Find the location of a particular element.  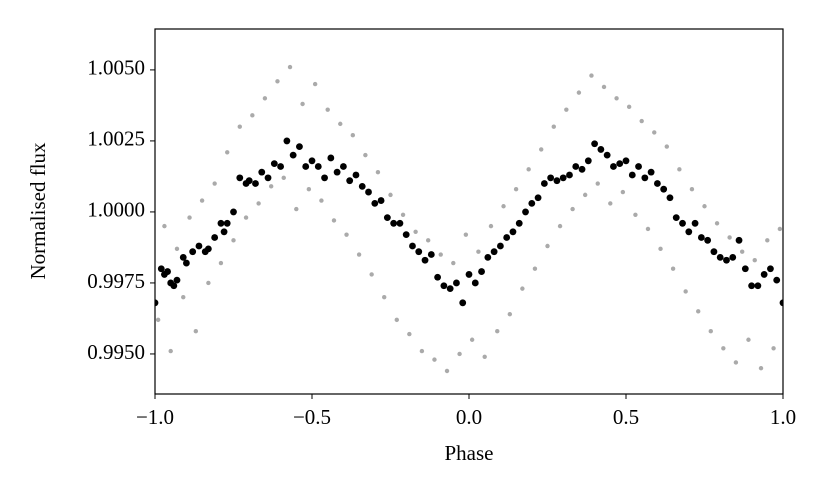

y-tick-label: 1.0050 is located at coordinates (116, 68).